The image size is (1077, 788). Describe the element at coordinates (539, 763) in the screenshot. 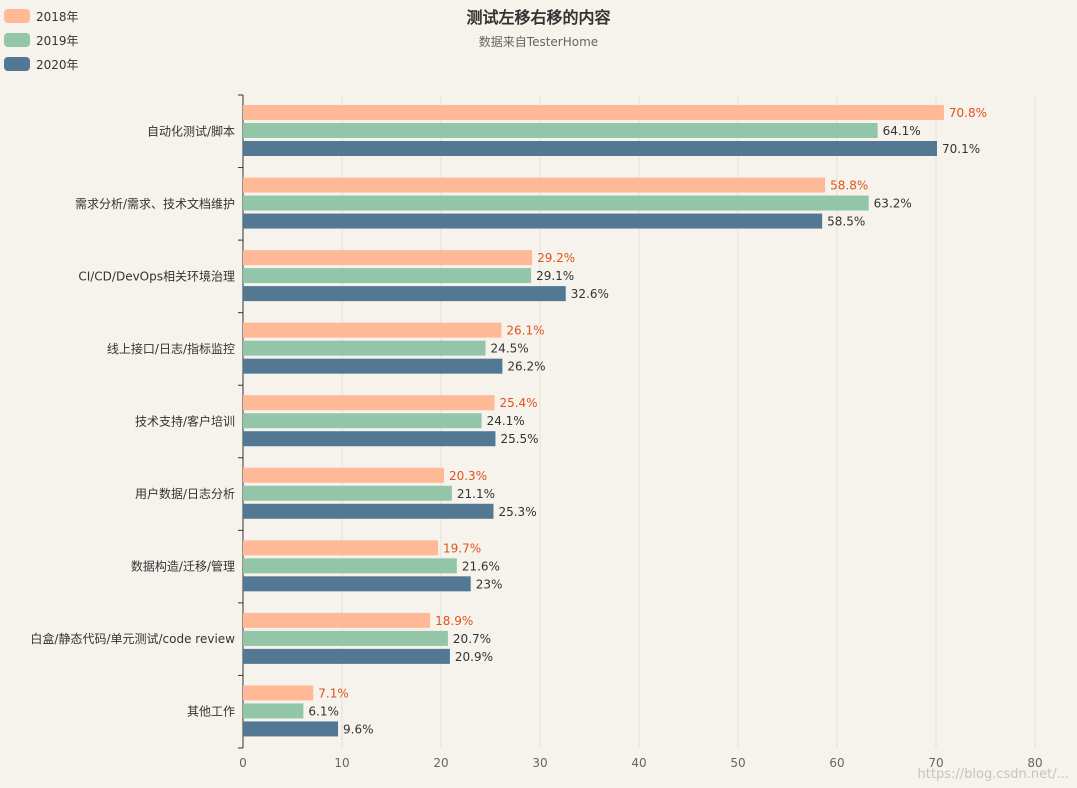

I see `x-tick-label: 30` at that location.